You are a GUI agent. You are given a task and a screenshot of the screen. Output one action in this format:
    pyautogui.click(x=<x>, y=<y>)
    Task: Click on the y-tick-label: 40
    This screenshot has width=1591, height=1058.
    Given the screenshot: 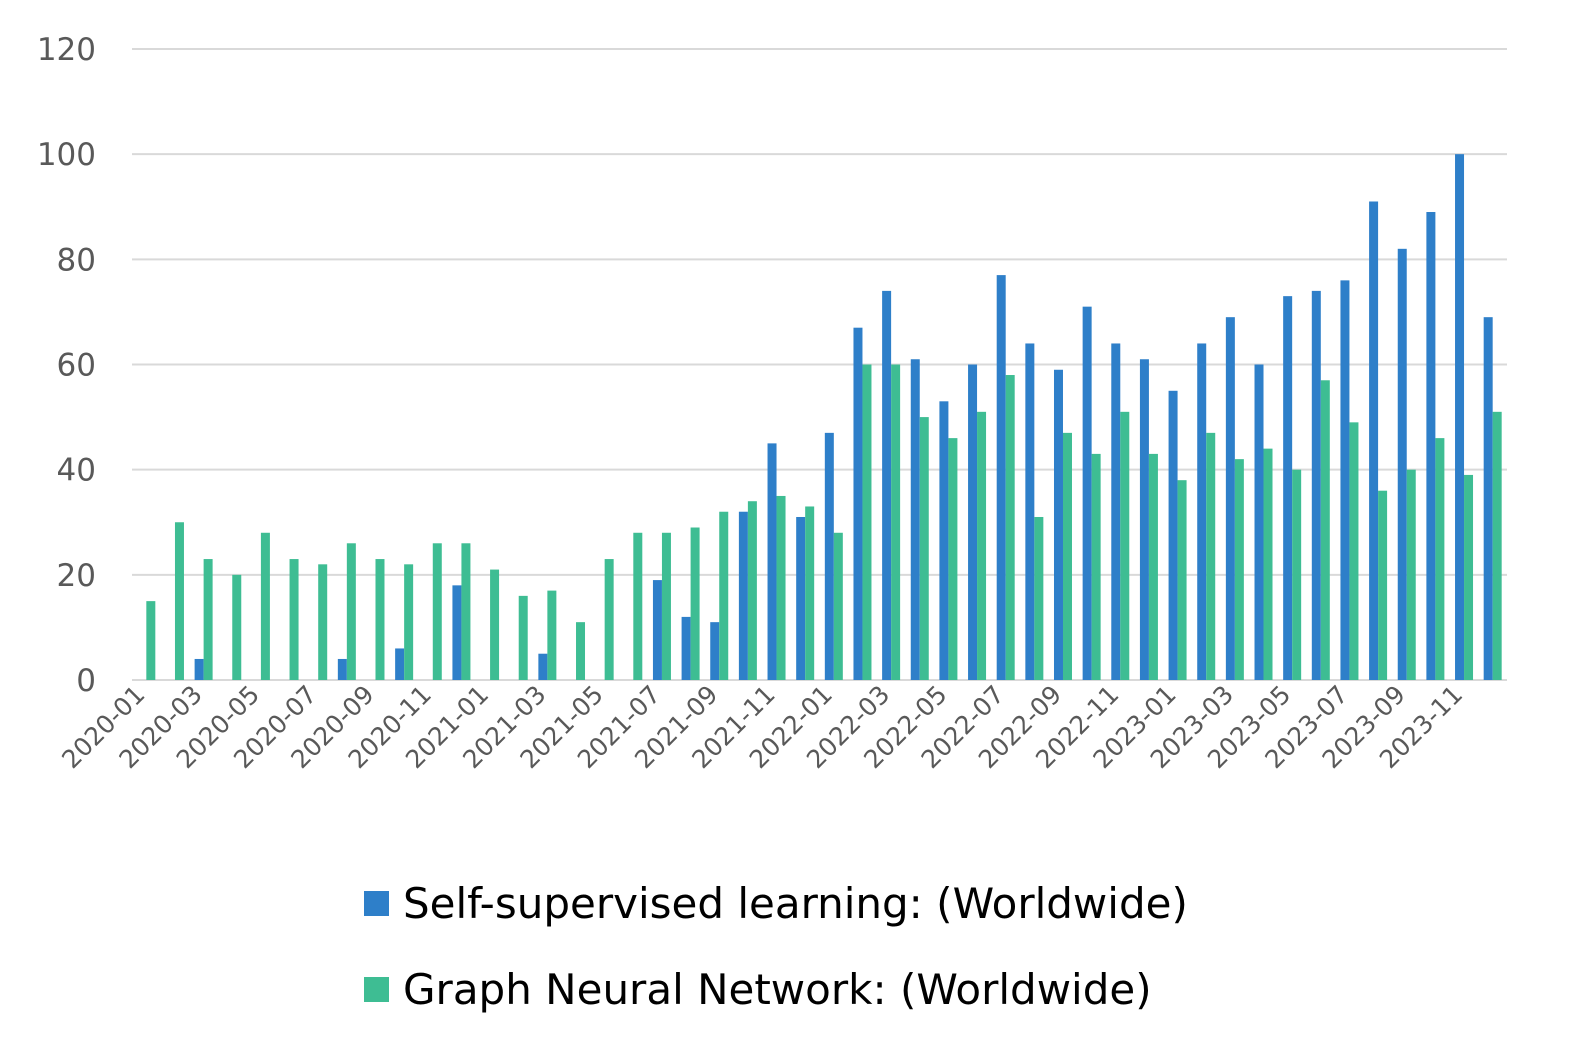 What is the action you would take?
    pyautogui.click(x=76, y=471)
    